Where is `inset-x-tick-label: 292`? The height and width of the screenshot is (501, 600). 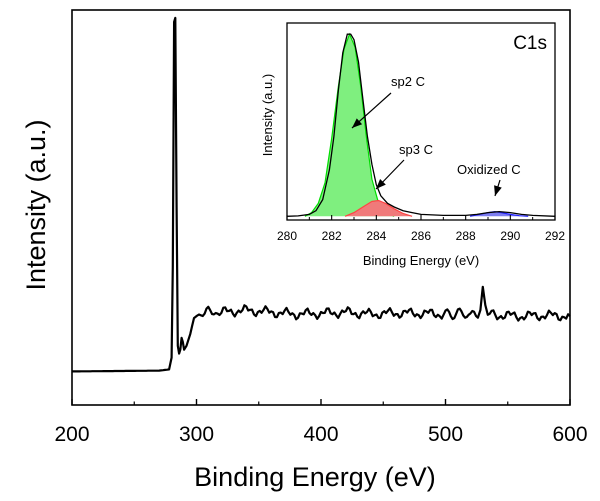 inset-x-tick-label: 292 is located at coordinates (555, 236).